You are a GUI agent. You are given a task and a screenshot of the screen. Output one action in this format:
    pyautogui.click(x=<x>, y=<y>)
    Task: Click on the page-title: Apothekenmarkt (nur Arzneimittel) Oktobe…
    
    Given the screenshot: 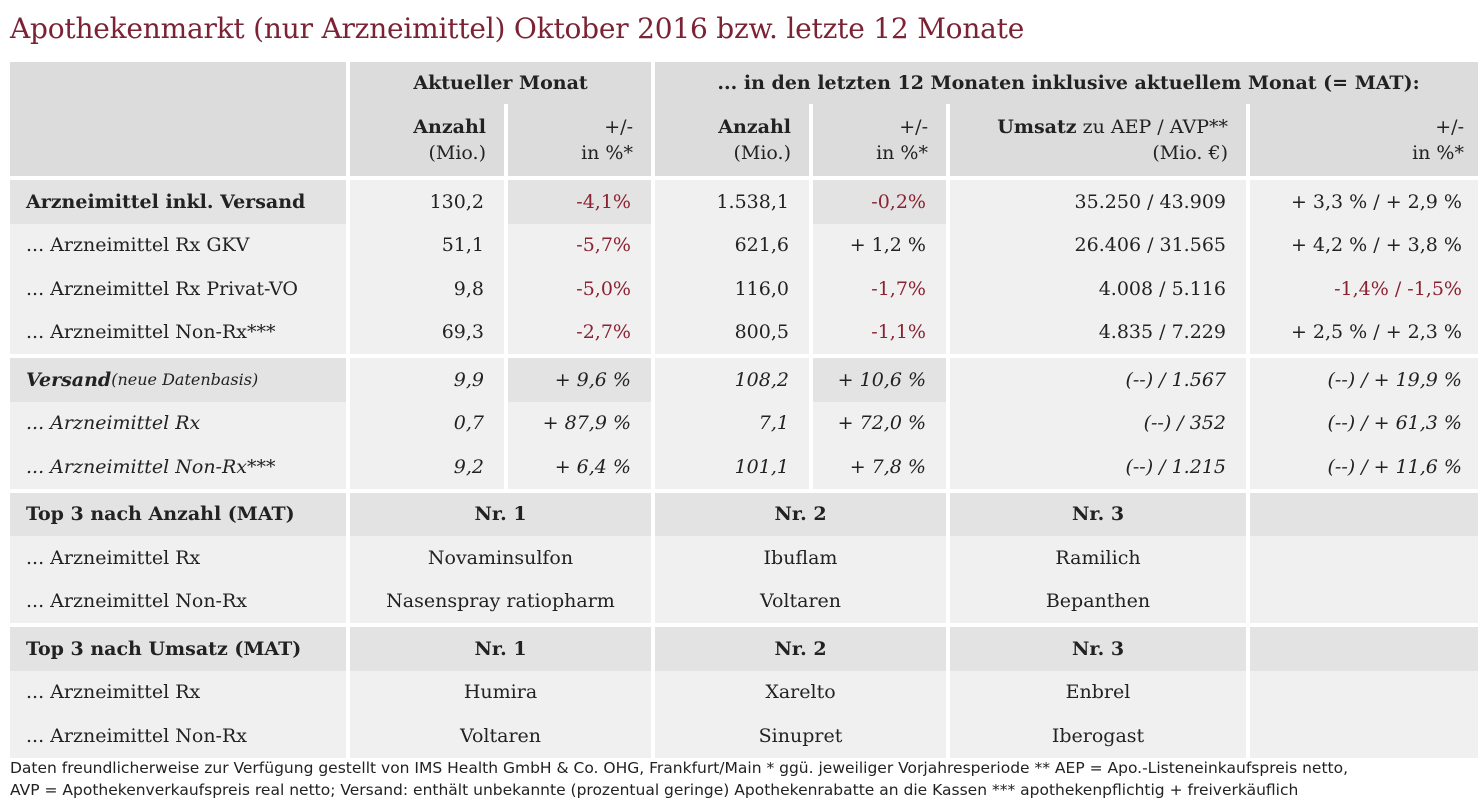 What is the action you would take?
    pyautogui.click(x=517, y=28)
    